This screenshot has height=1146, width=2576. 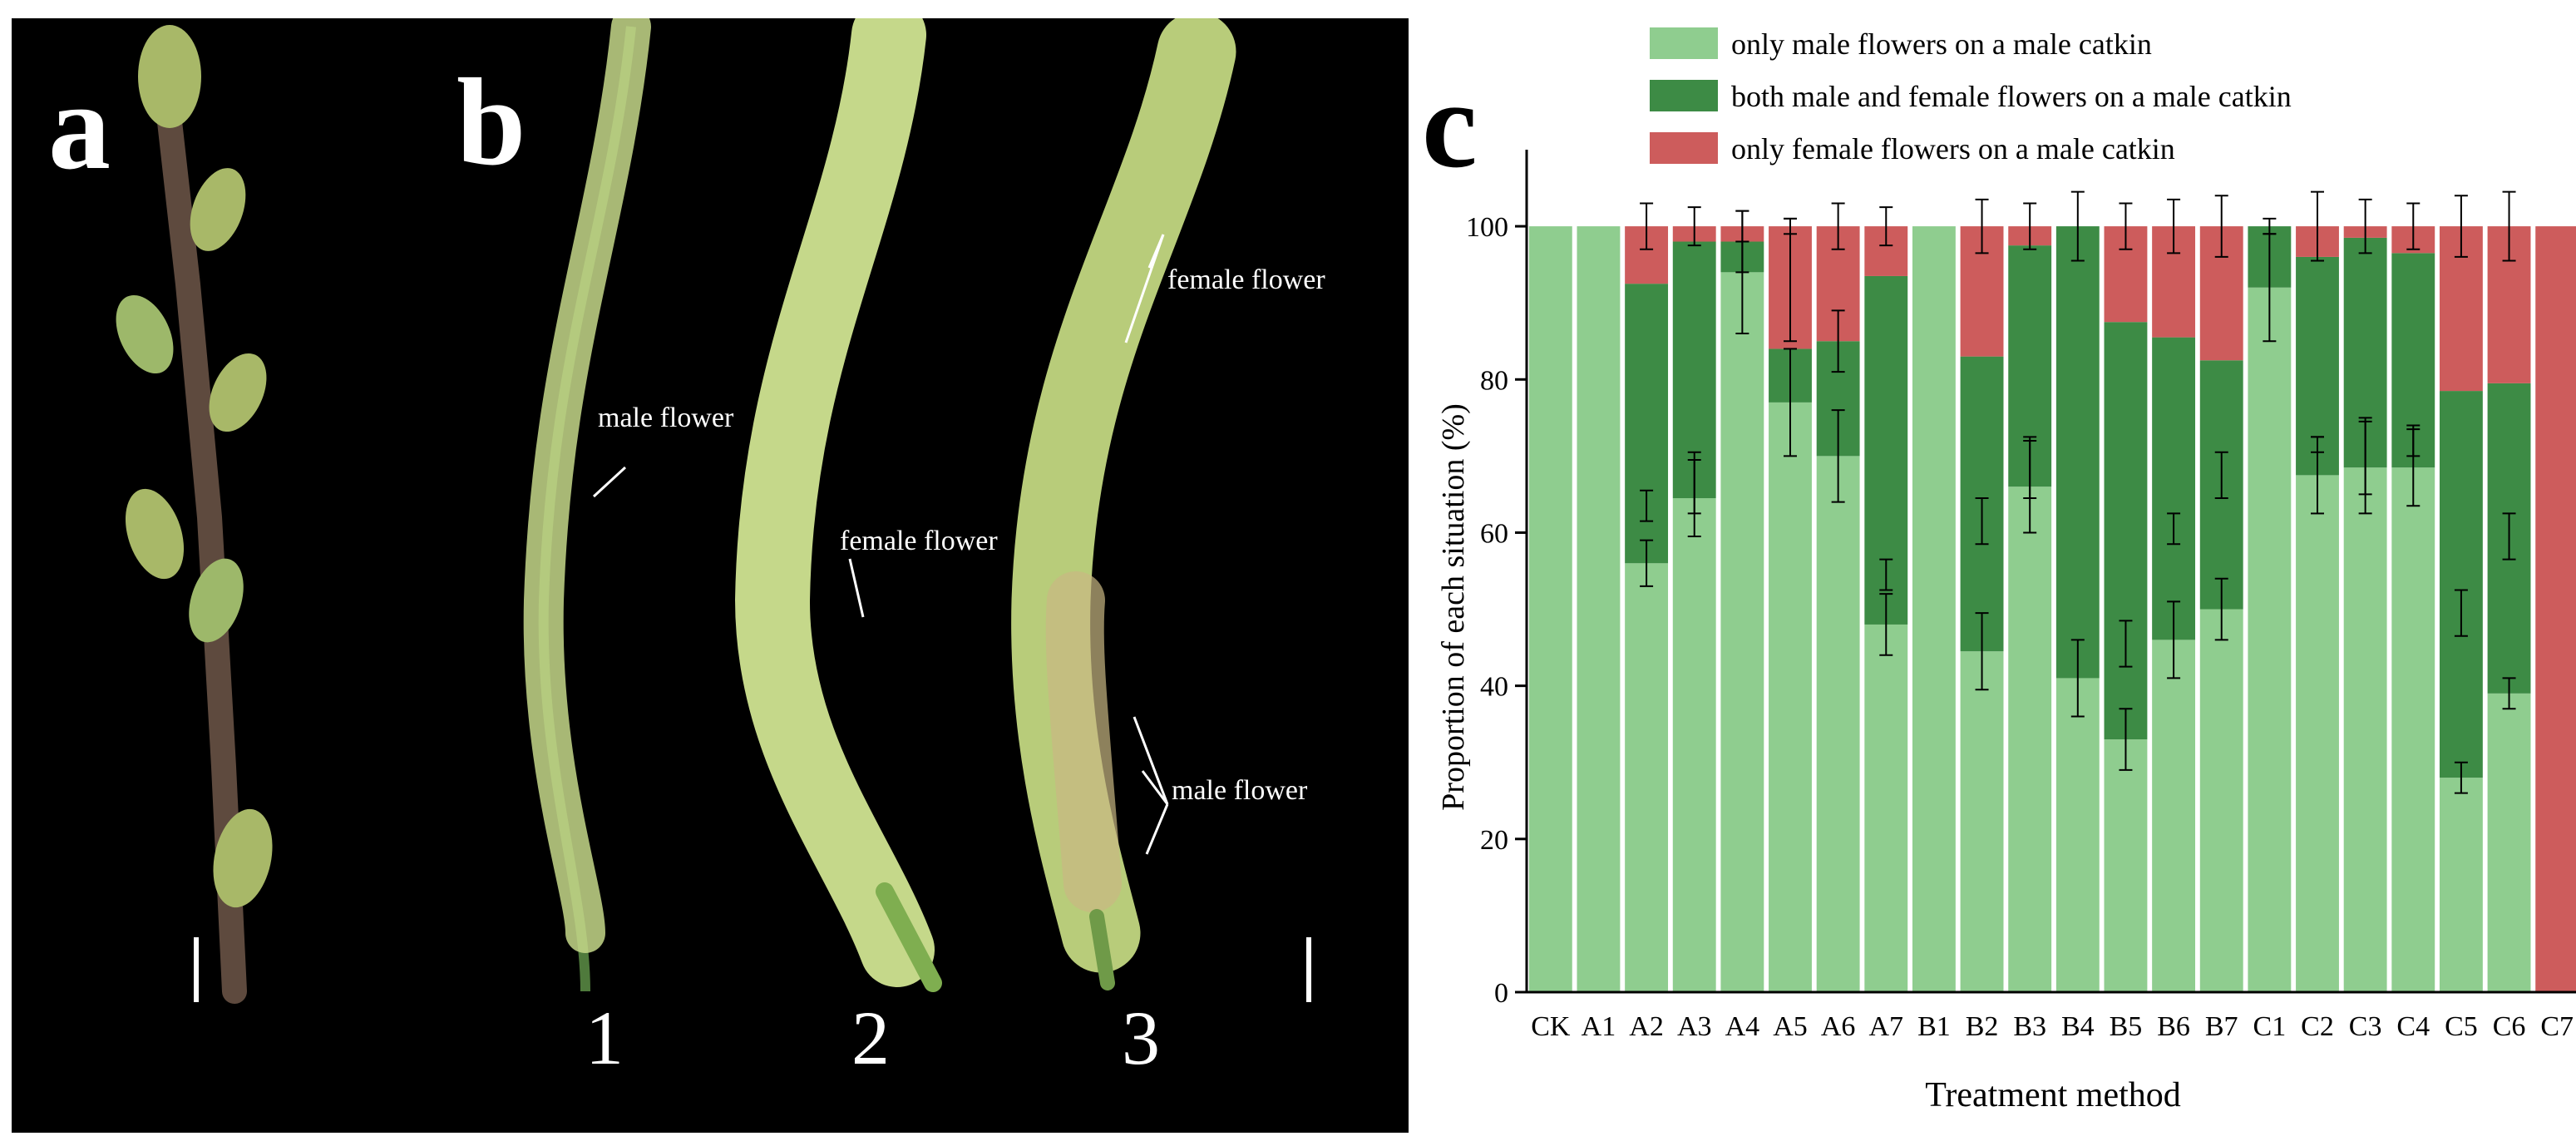 I want to click on error-bar-top-C2, so click(x=2317, y=226).